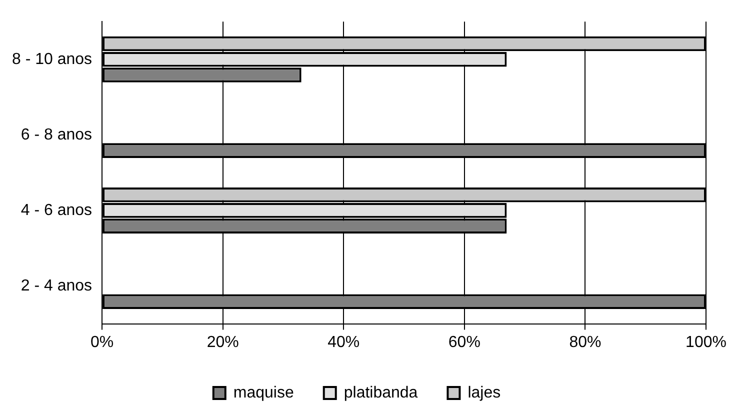  What do you see at coordinates (56, 135) in the screenshot?
I see `y-tick-label: 6 - 8 anos` at bounding box center [56, 135].